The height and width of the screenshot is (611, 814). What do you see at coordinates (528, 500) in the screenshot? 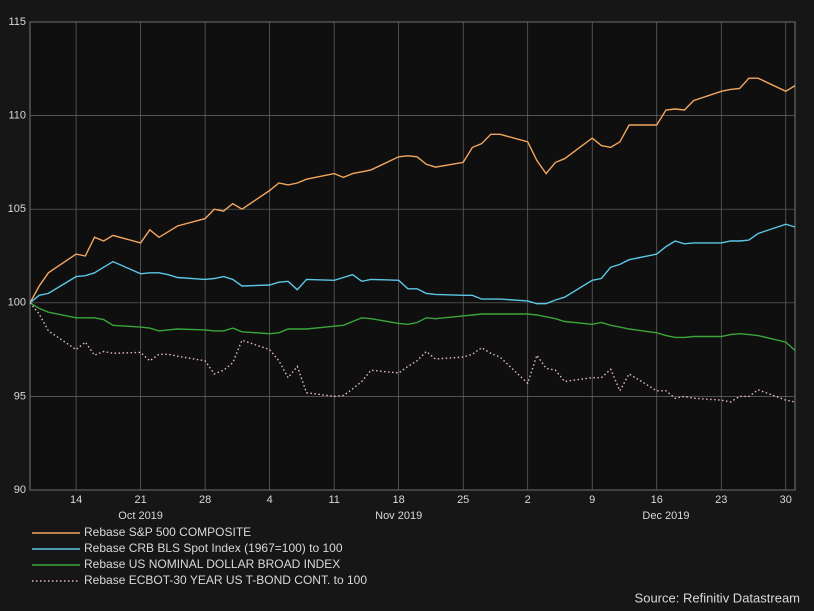
I see `x-tick-label: 2` at bounding box center [528, 500].